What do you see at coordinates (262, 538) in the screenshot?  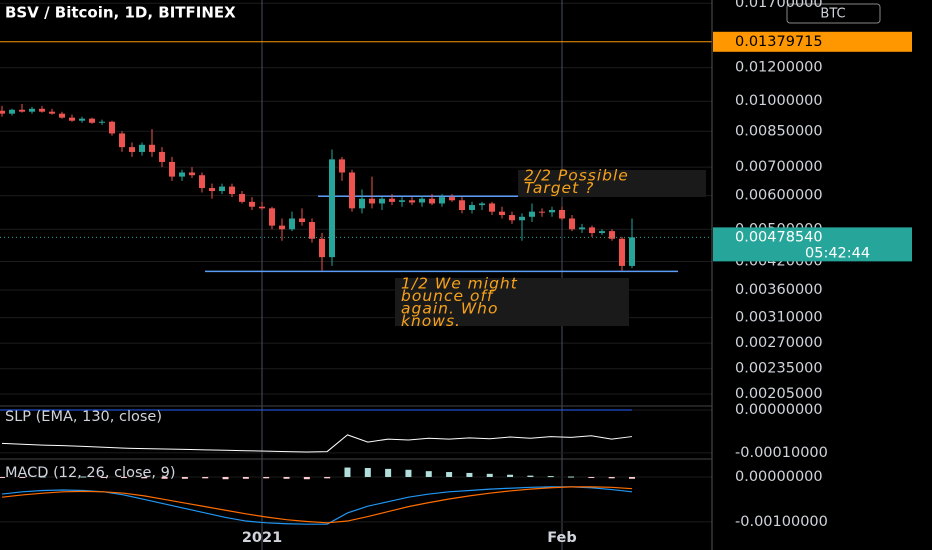 I see `x-tick-label: 2021` at bounding box center [262, 538].